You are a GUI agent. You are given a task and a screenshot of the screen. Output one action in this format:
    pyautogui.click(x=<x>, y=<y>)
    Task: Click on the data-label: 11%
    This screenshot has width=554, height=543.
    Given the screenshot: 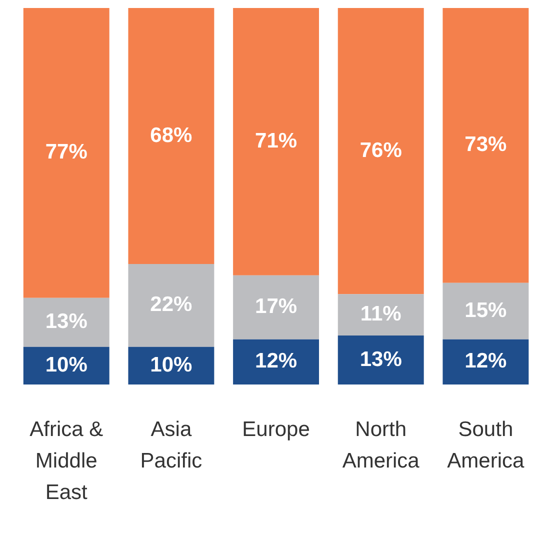 What is the action you would take?
    pyautogui.click(x=381, y=314)
    